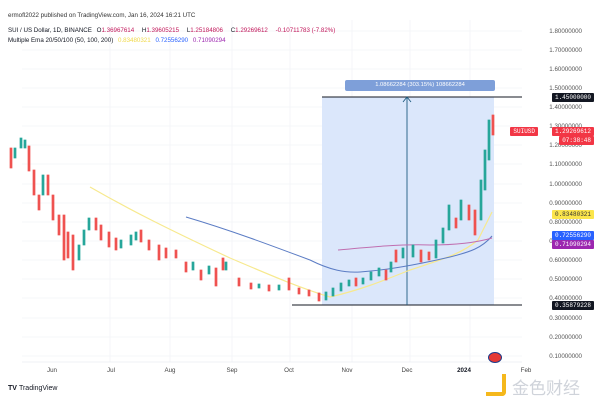  Describe the element at coordinates (111, 370) in the screenshot. I see `x-tick: Jul` at that location.